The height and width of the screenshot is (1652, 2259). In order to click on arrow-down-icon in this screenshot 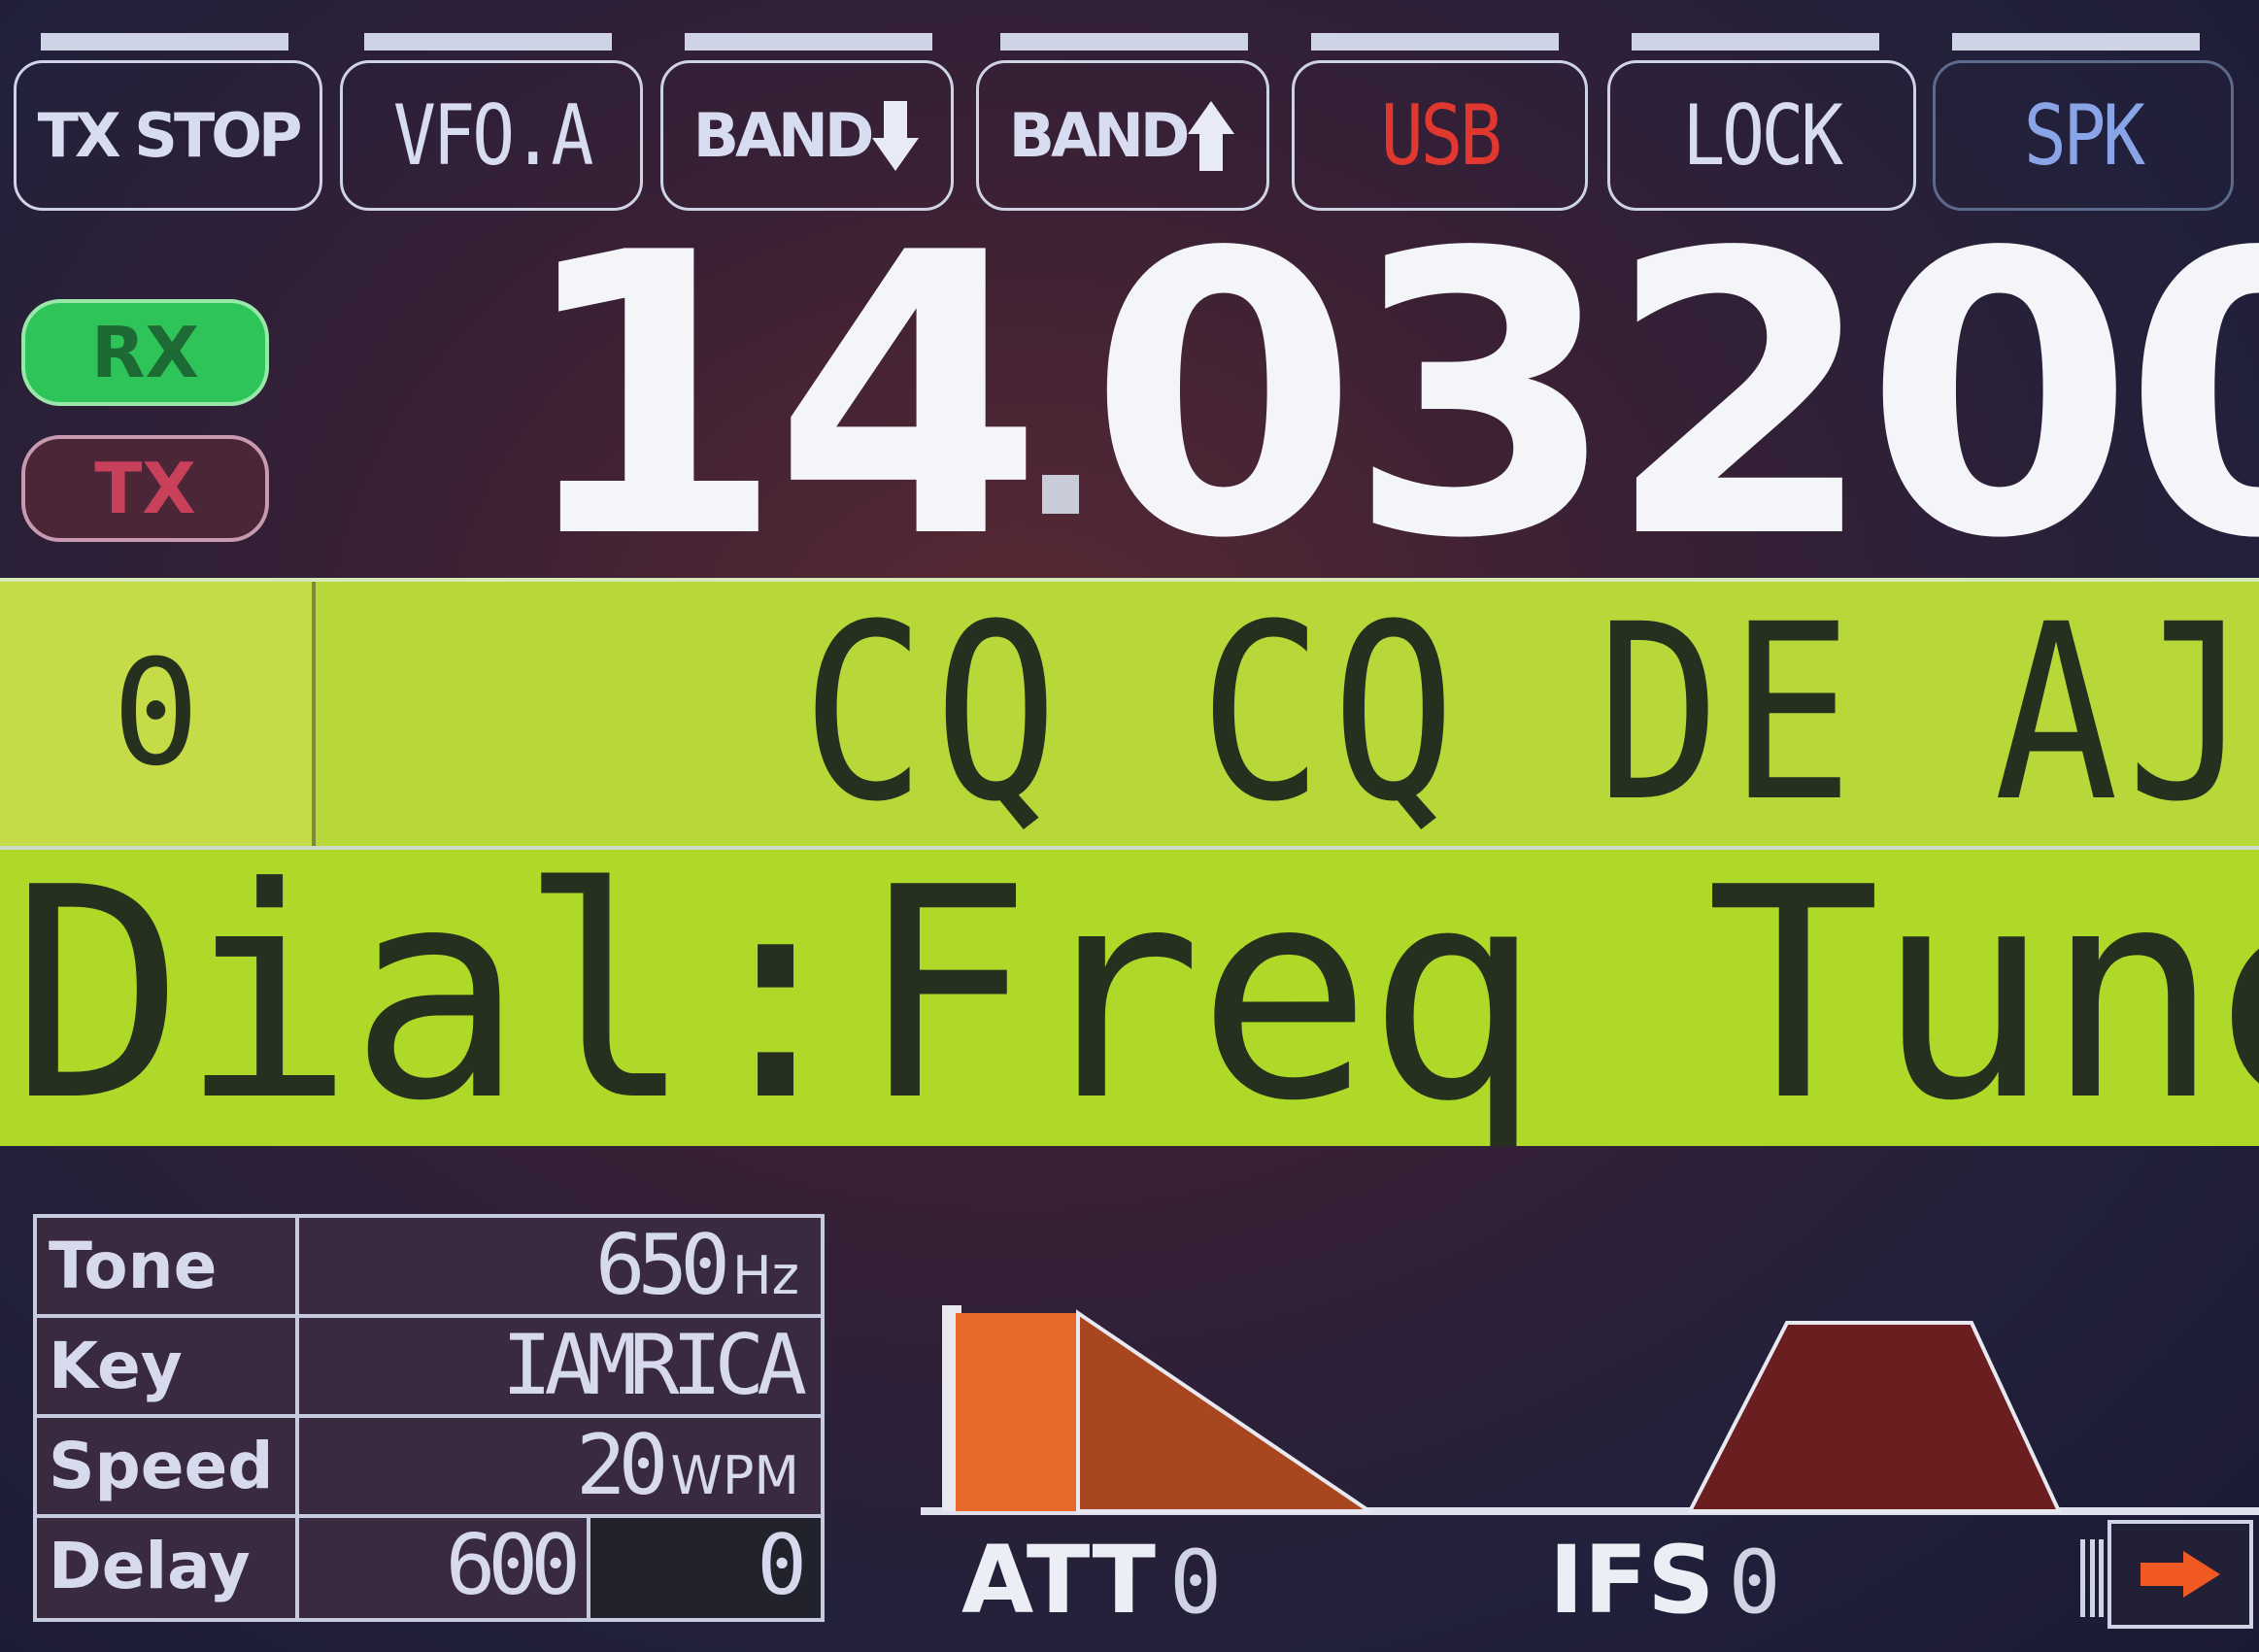, I will do `click(896, 135)`.